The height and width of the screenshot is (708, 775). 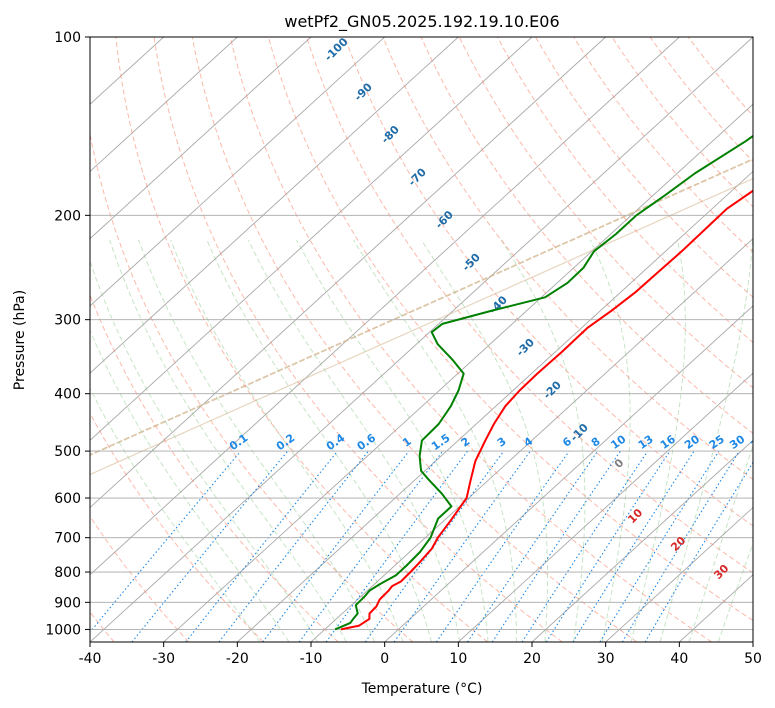 I want to click on dry-adiabat-label: -30, so click(x=525, y=347).